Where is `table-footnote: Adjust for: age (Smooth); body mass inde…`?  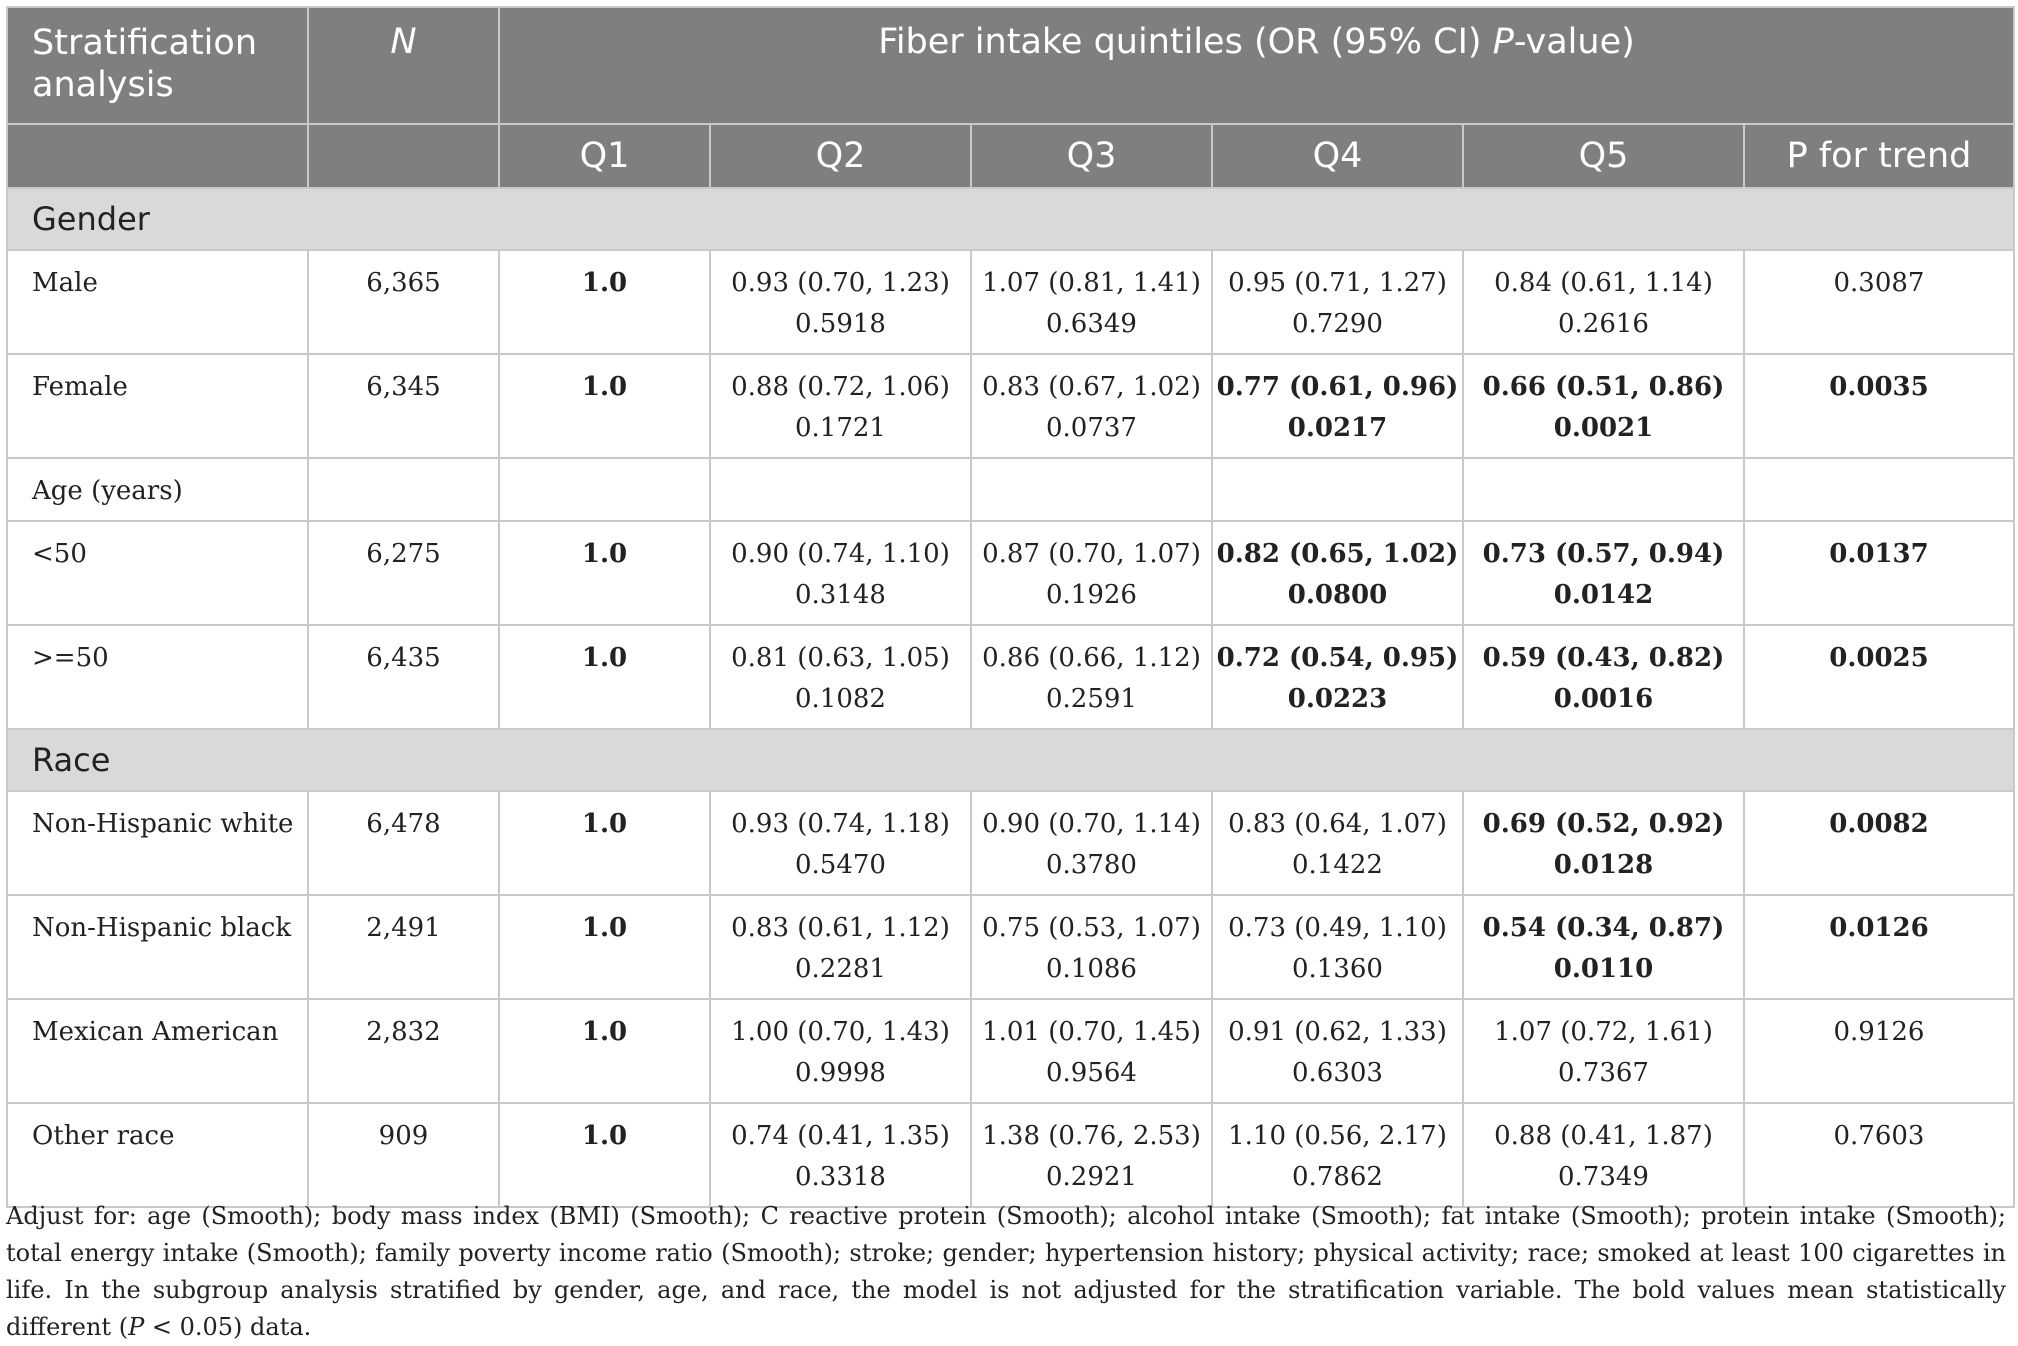 table-footnote: Adjust for: age (Smooth); body mass inde… is located at coordinates (1006, 1272).